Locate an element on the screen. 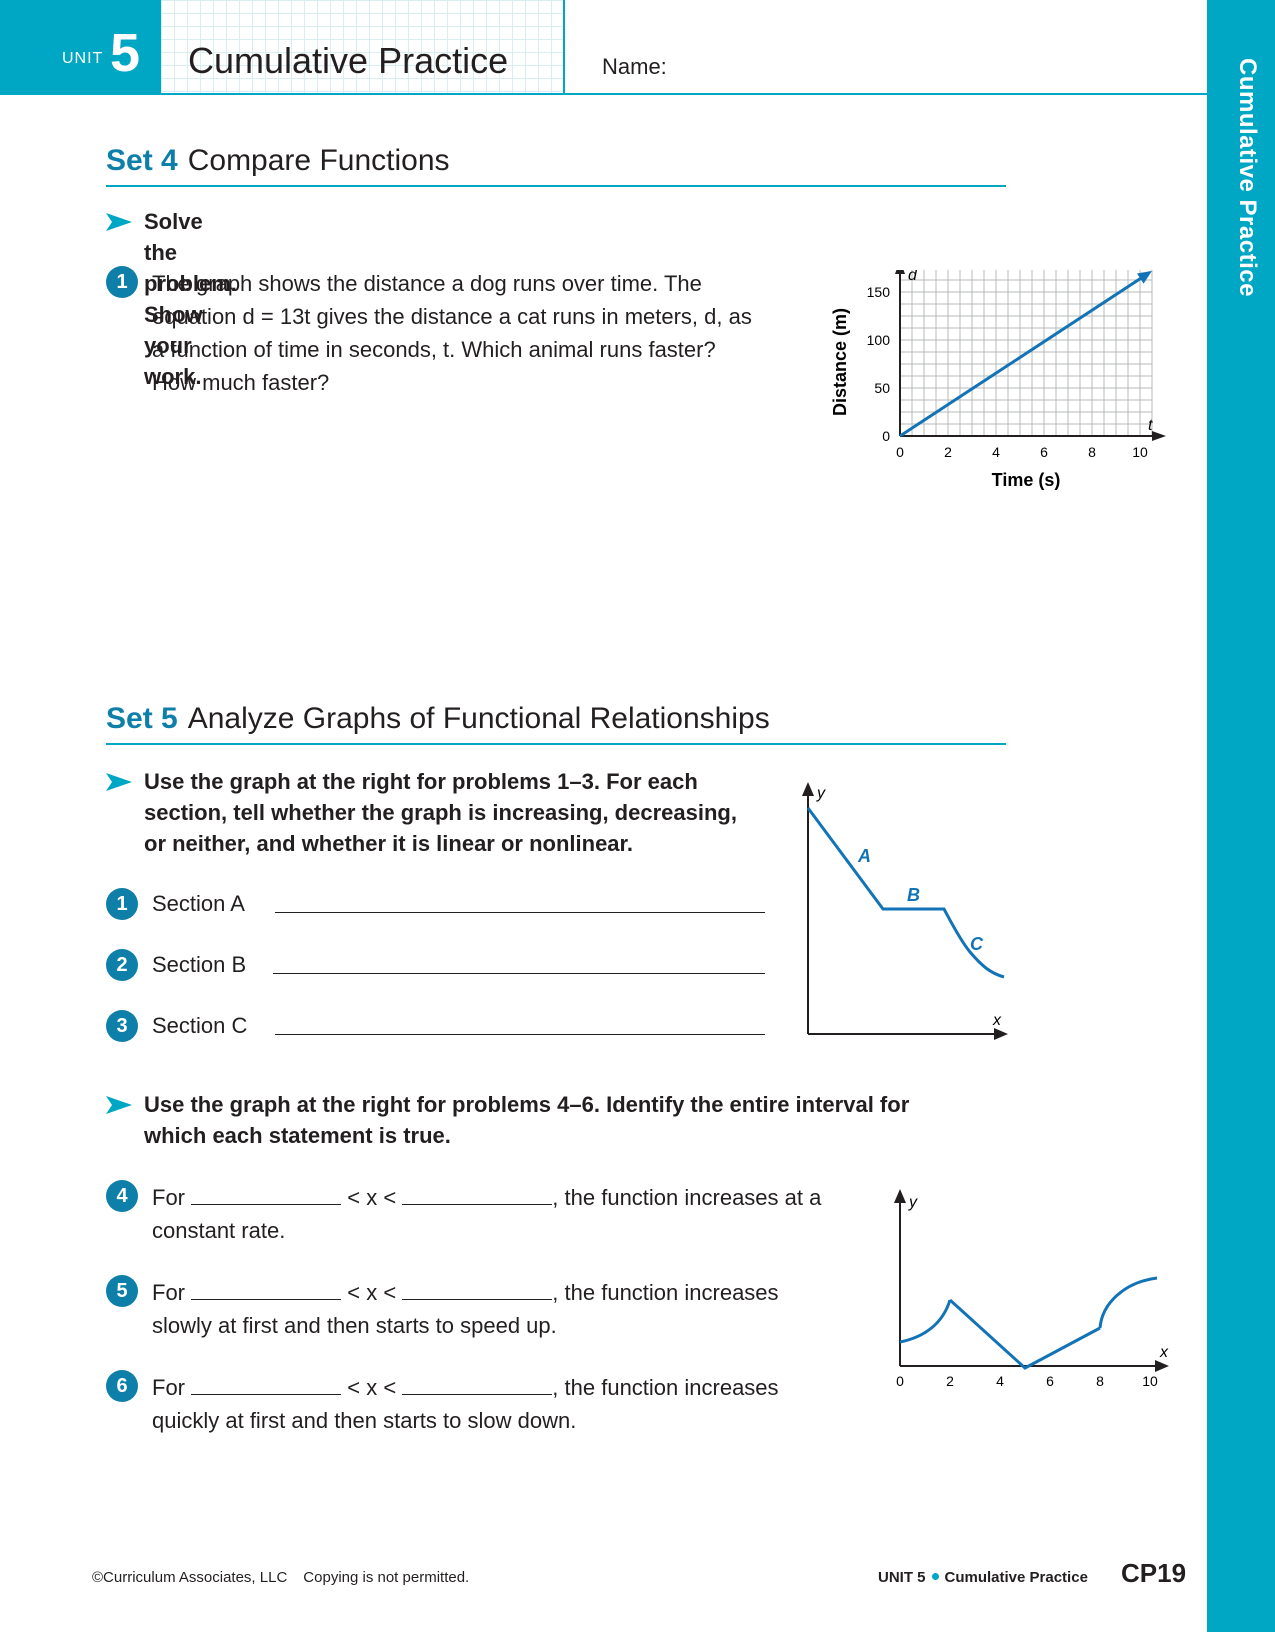 The width and height of the screenshot is (1275, 1632). section-a-label: A is located at coordinates (864, 856).